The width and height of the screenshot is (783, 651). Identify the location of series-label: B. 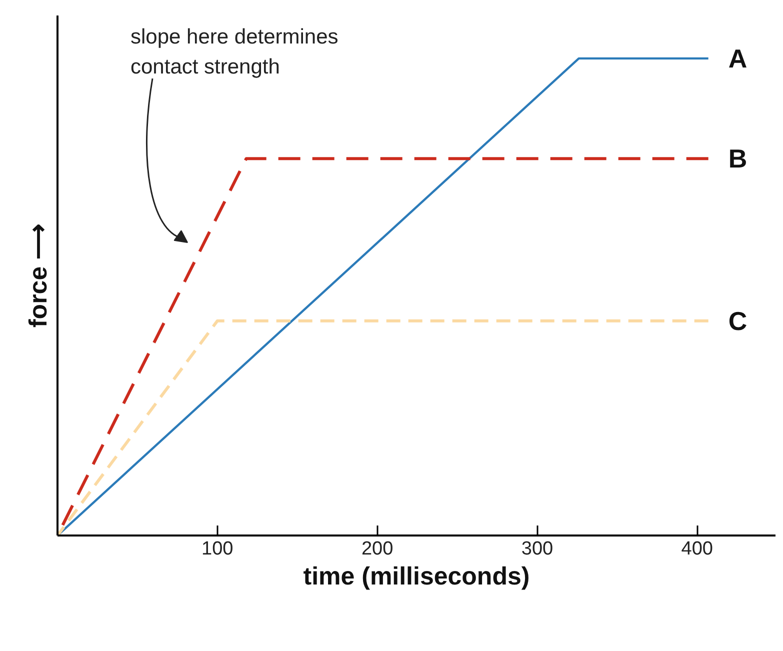
(738, 159).